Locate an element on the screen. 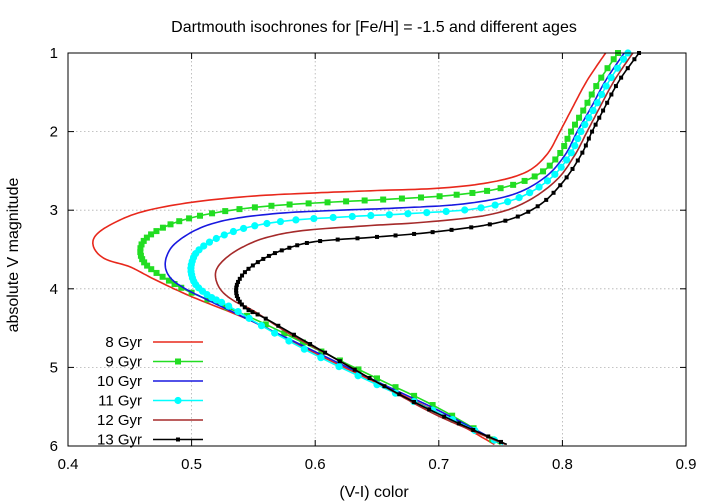 The height and width of the screenshot is (504, 720). legend-entry: 11 Gyr is located at coordinates (150, 401).